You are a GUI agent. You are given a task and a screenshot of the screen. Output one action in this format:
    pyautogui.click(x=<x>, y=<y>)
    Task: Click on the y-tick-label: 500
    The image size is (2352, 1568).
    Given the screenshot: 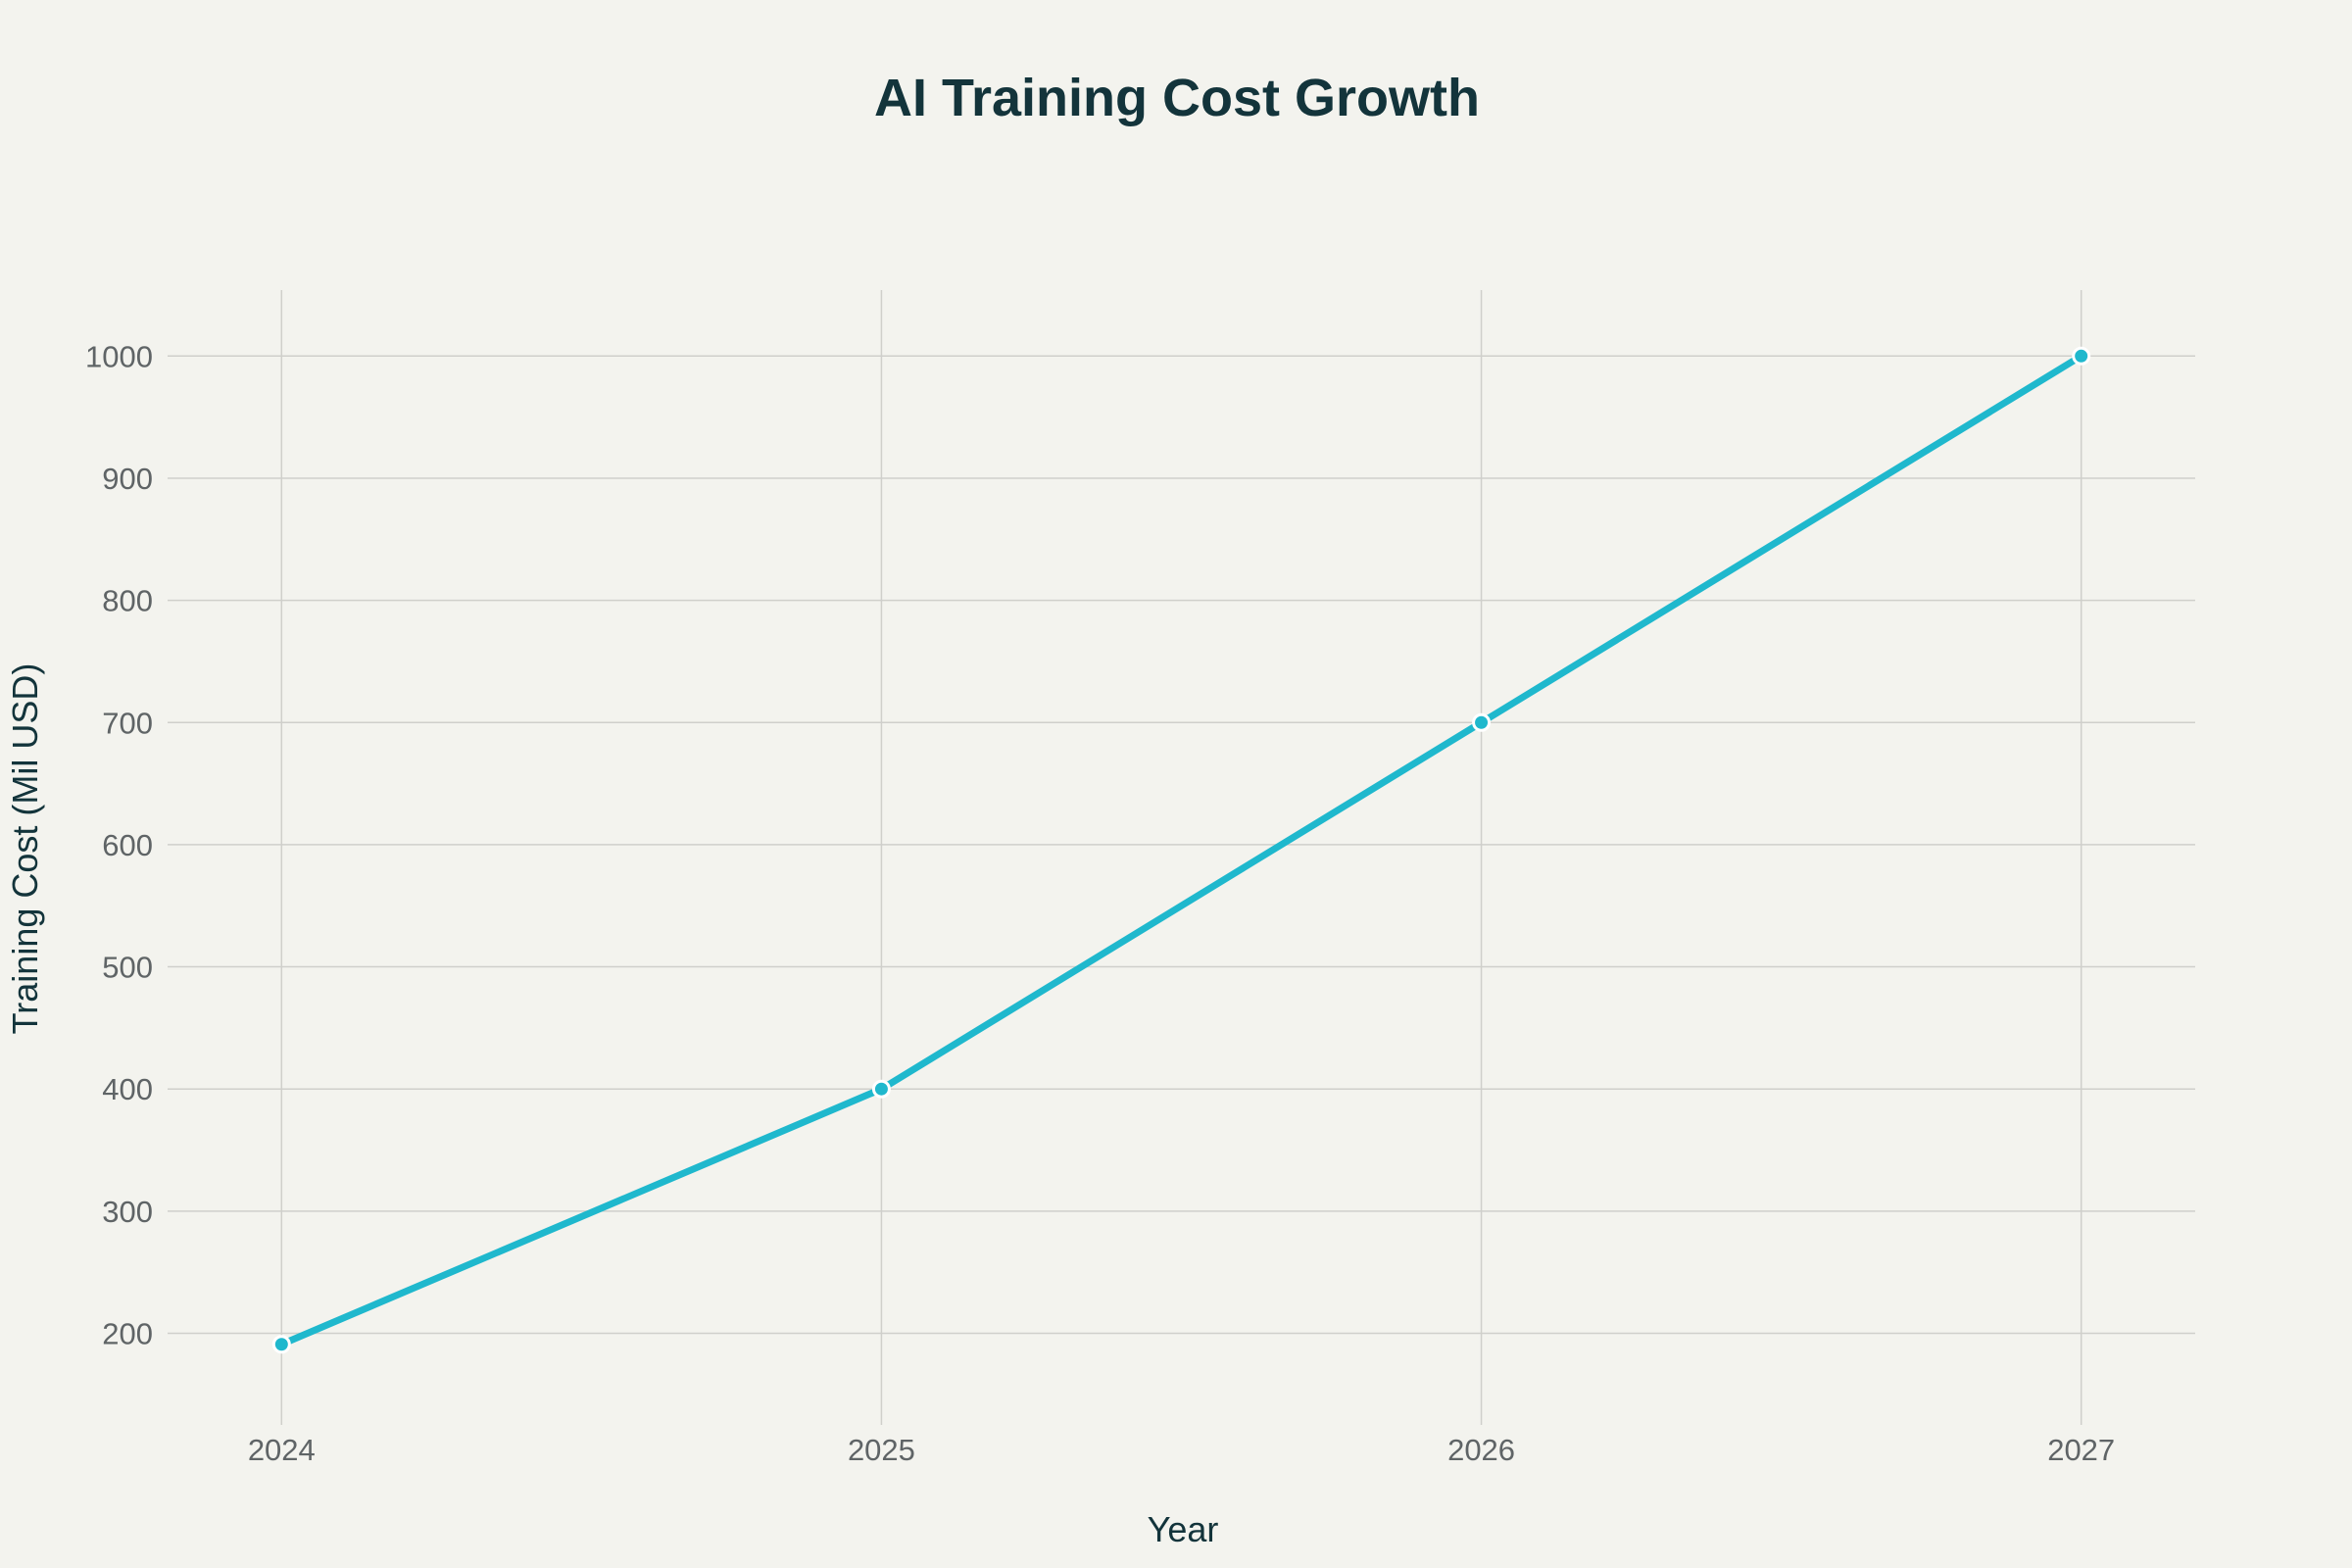 What is the action you would take?
    pyautogui.click(x=127, y=968)
    